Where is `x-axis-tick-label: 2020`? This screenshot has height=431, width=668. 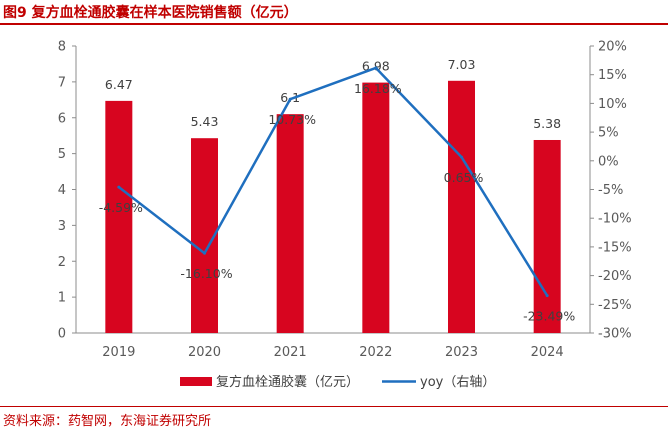
x-axis-tick-label: 2020 is located at coordinates (204, 352).